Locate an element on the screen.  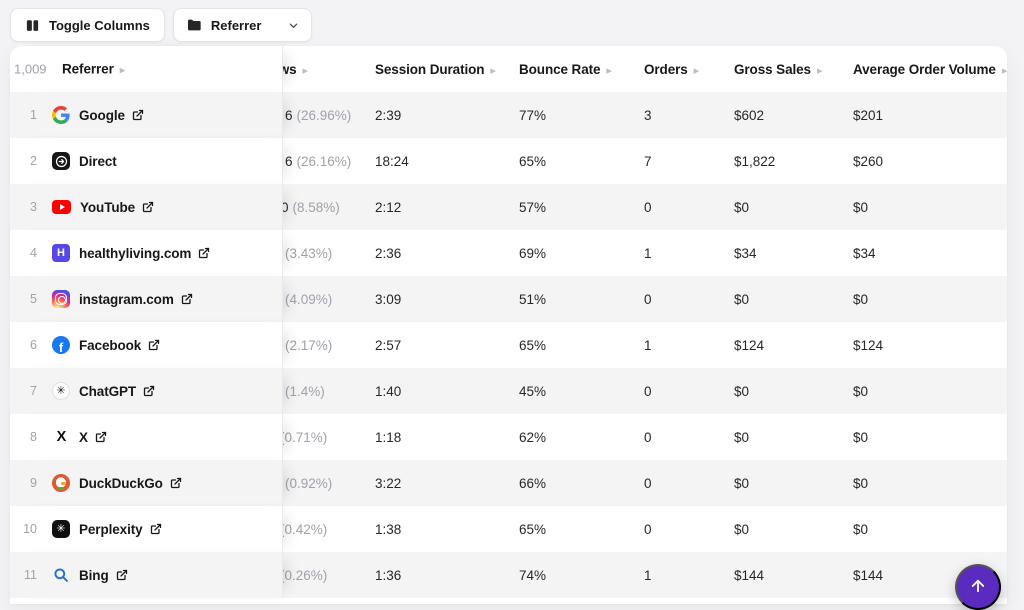
table-row: 1 Google 6 (26.96%) 2:39 77% 3 $602 $201 is located at coordinates (508, 115).